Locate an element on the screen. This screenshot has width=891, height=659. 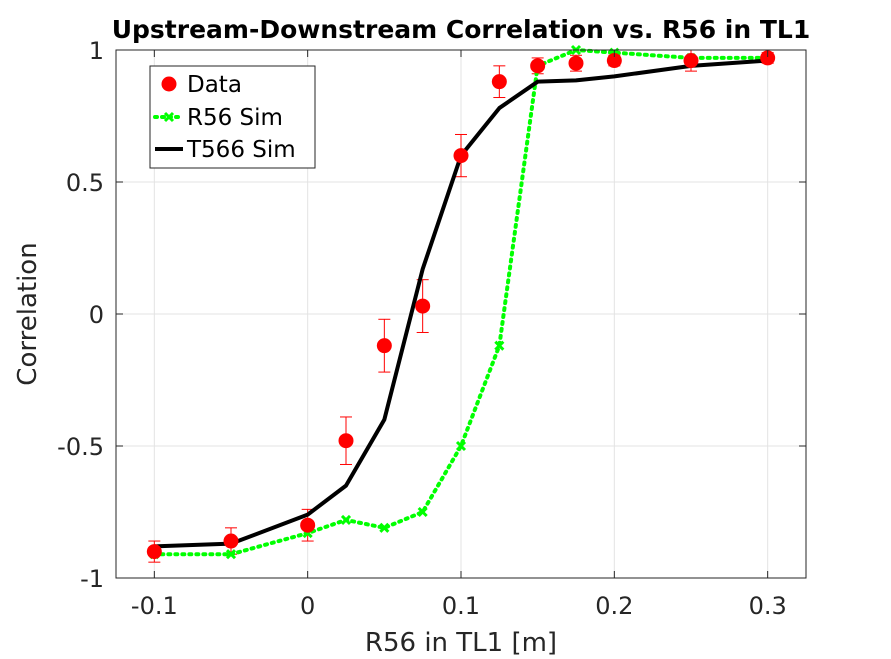
x-axis-label: R56 in TL1 [m] is located at coordinates (461, 643).